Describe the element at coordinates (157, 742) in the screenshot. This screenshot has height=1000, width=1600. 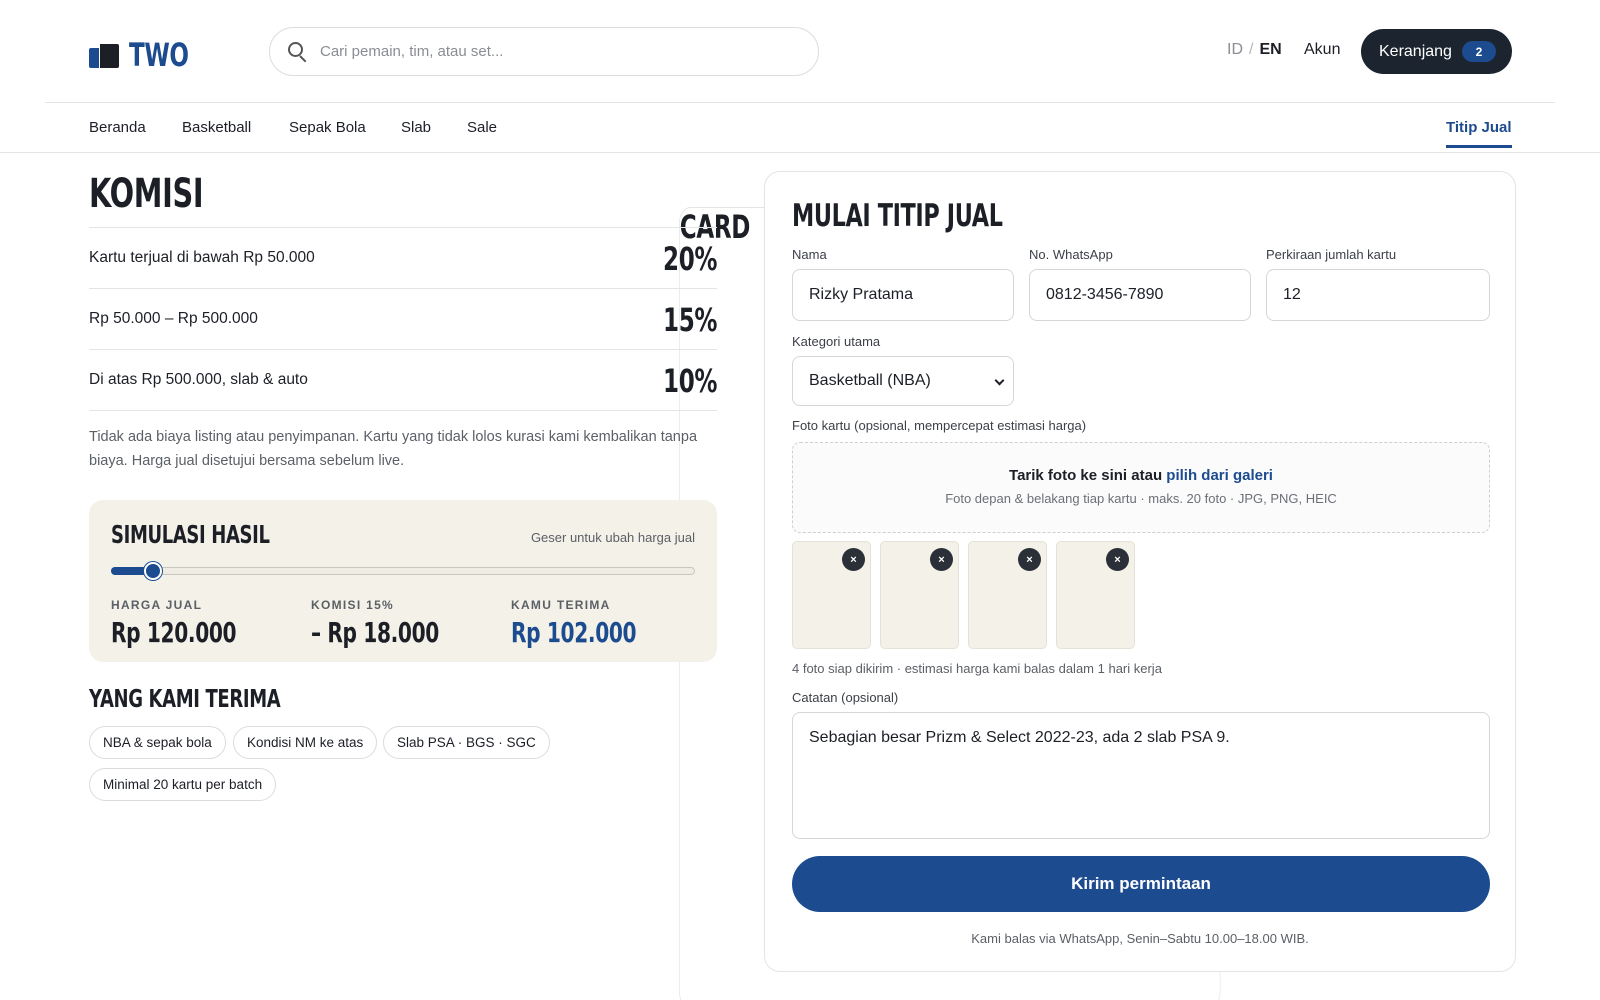
I see `accepted-chip: NBA & sepak bola` at that location.